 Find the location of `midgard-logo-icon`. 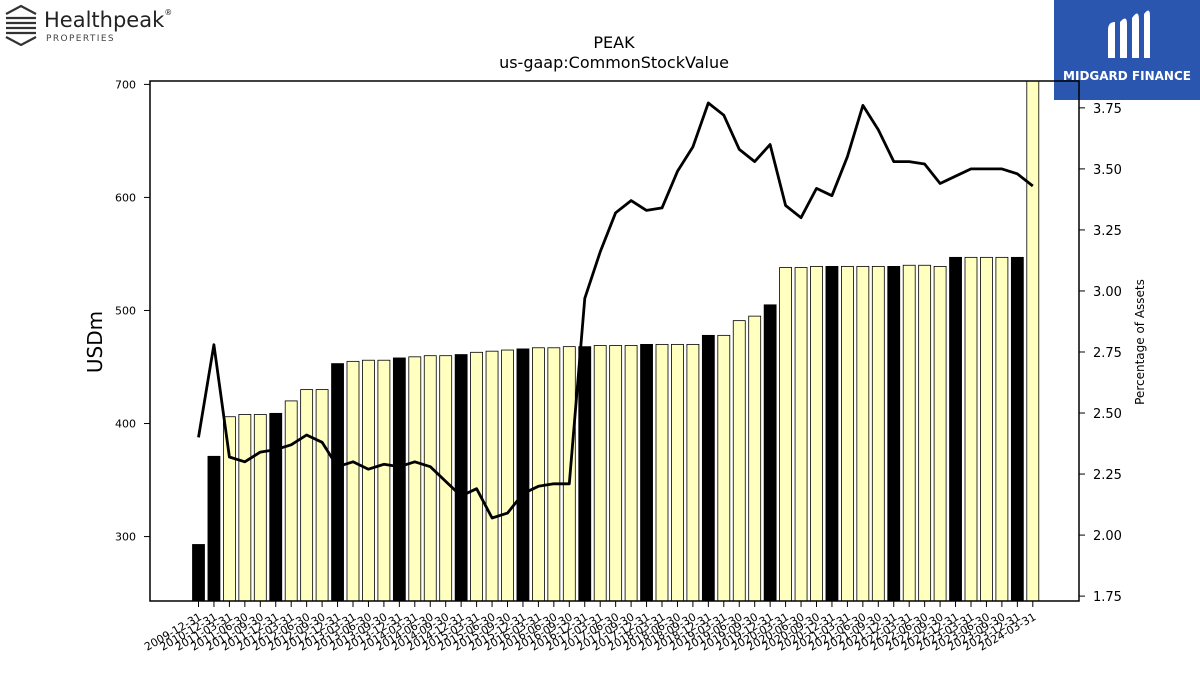

midgard-logo-icon is located at coordinates (1129, 34).